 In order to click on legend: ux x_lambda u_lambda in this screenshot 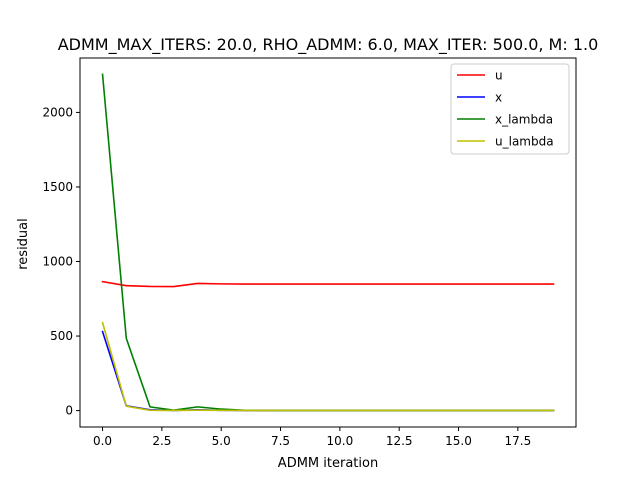, I will do `click(510, 109)`.